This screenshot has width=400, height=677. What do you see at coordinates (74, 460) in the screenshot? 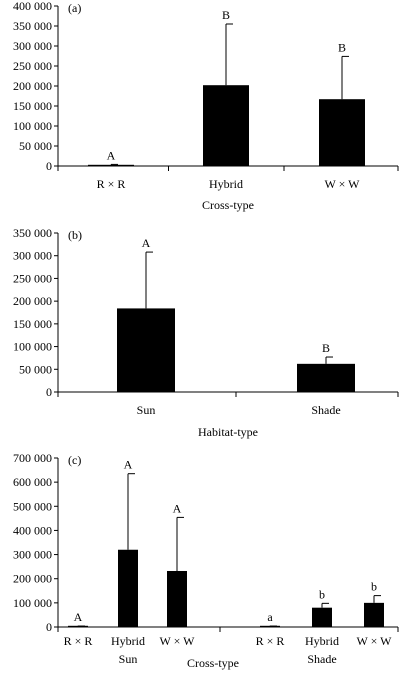
I see `panel-label: (c)` at bounding box center [74, 460].